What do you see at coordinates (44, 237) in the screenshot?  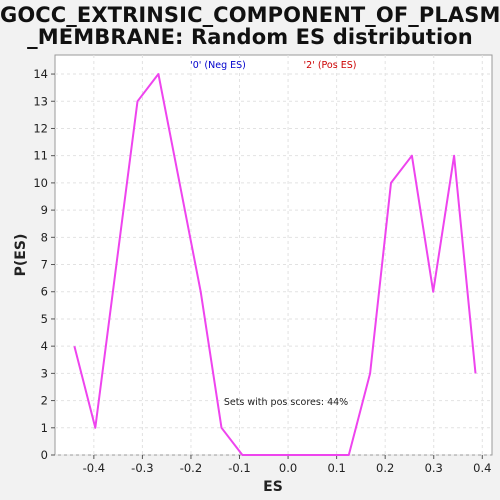 I see `y-tick-label: 8` at bounding box center [44, 237].